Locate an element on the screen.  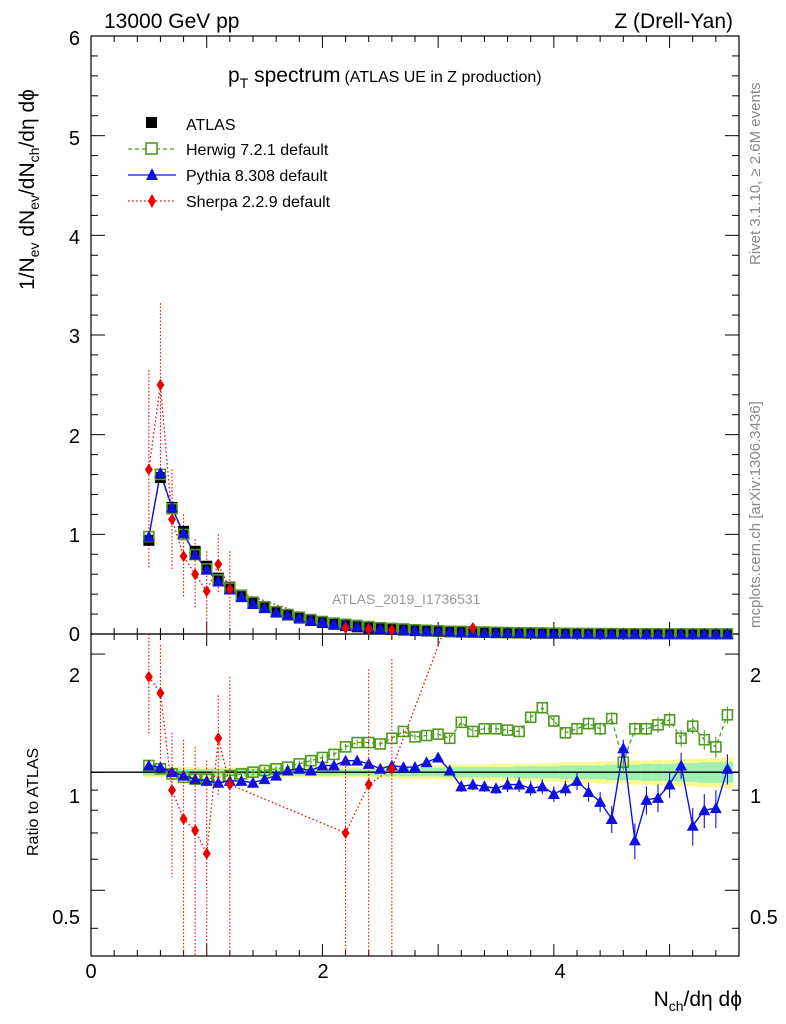
y-tick-label: 3 is located at coordinates (74, 337).